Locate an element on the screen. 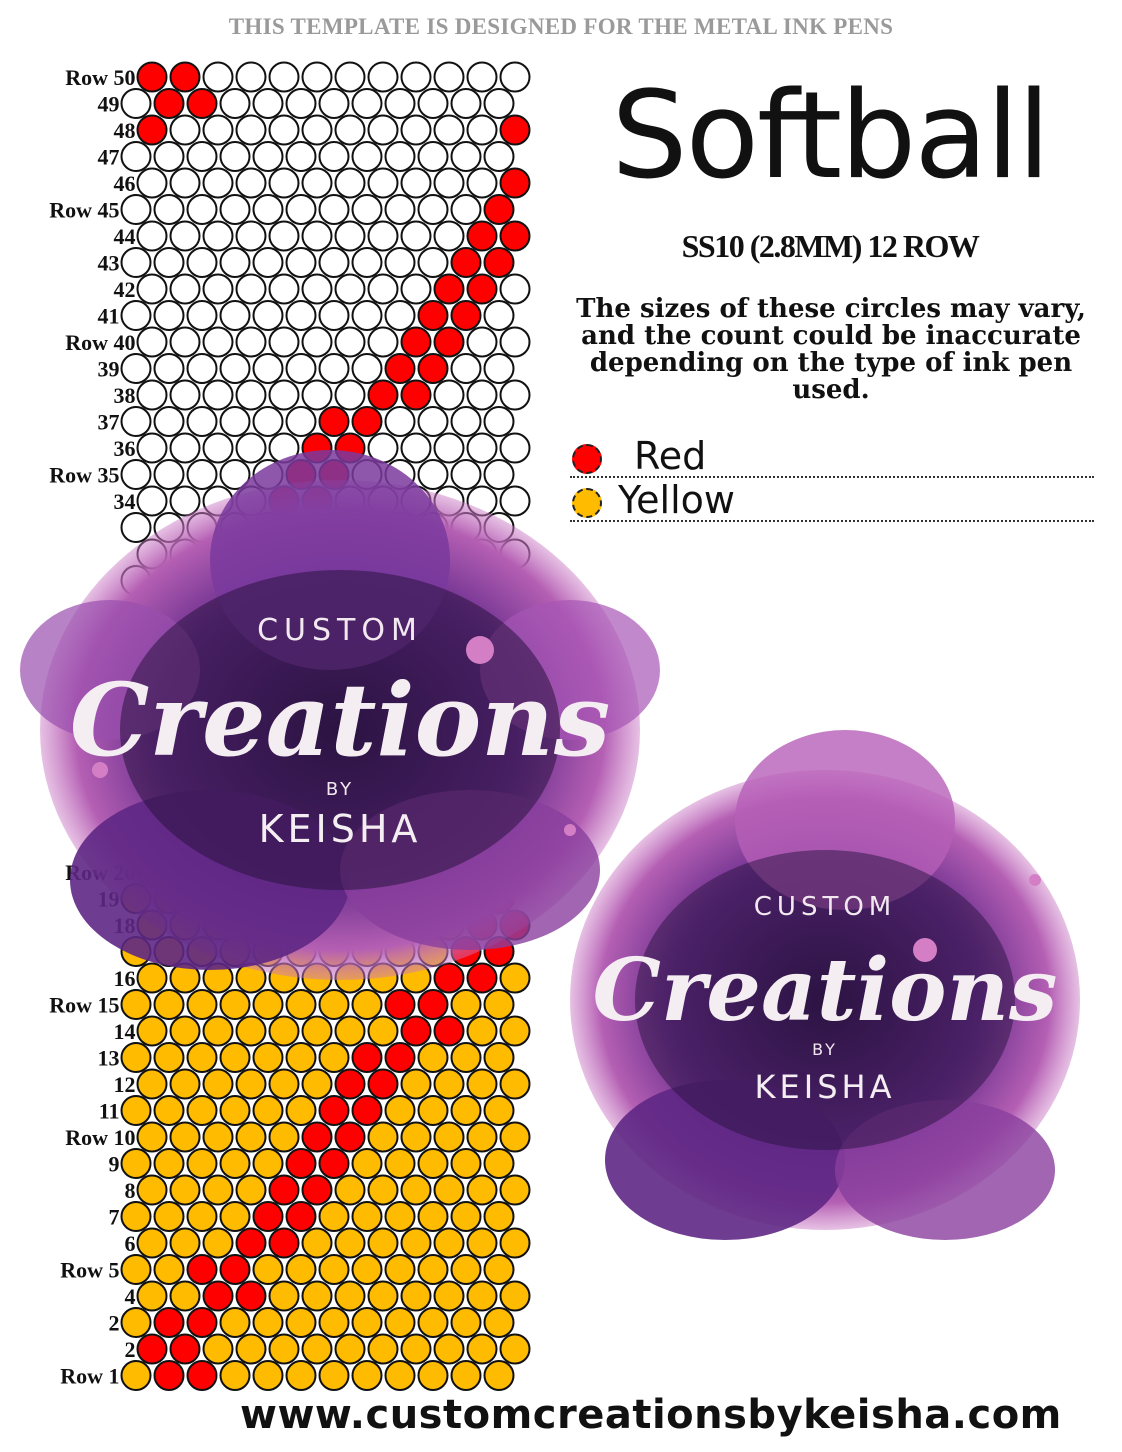 Image resolution: width=1122 pixels, height=1452 pixels. row-label: 41 is located at coordinates (109, 316).